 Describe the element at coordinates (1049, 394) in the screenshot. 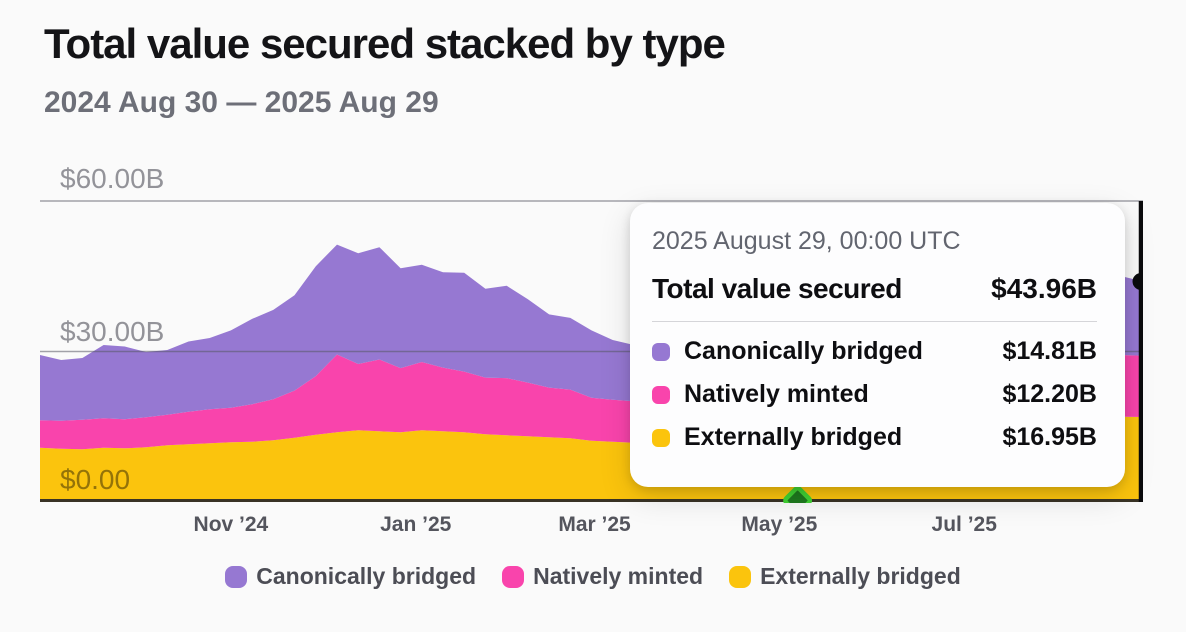

I see `tooltip-row-value: $12.20B` at that location.